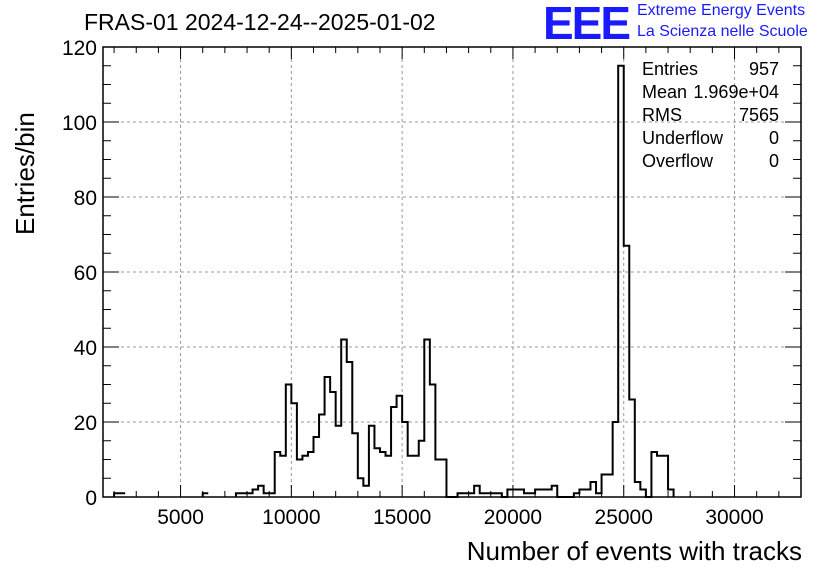 This screenshot has width=836, height=572. I want to click on stats-label: Underflow, so click(683, 138).